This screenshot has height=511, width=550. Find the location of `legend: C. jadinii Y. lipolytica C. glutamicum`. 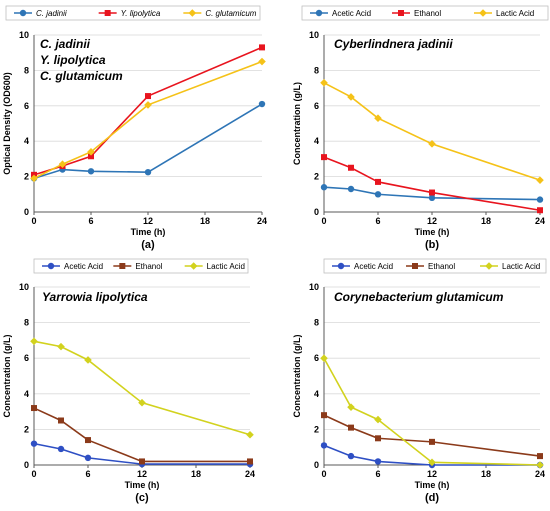

legend: C. jadinii Y. lipolytica C. glutamicum is located at coordinates (133, 13).